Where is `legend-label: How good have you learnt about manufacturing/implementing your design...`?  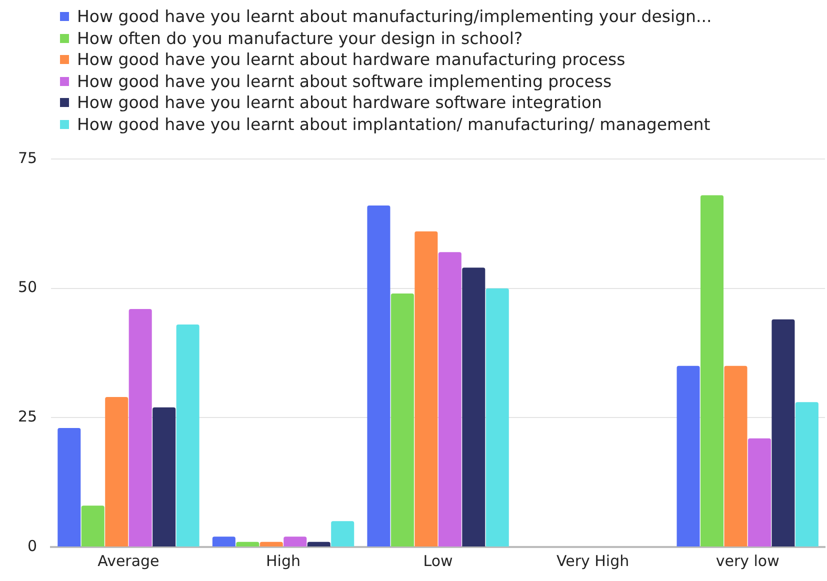 legend-label: How good have you learnt about manufacturing/implementing your design... is located at coordinates (394, 17).